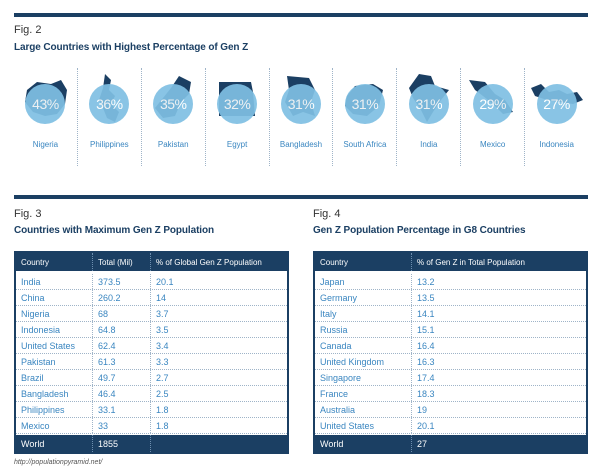  I want to click on table-row: United States 62.4 3.4, so click(151, 346).